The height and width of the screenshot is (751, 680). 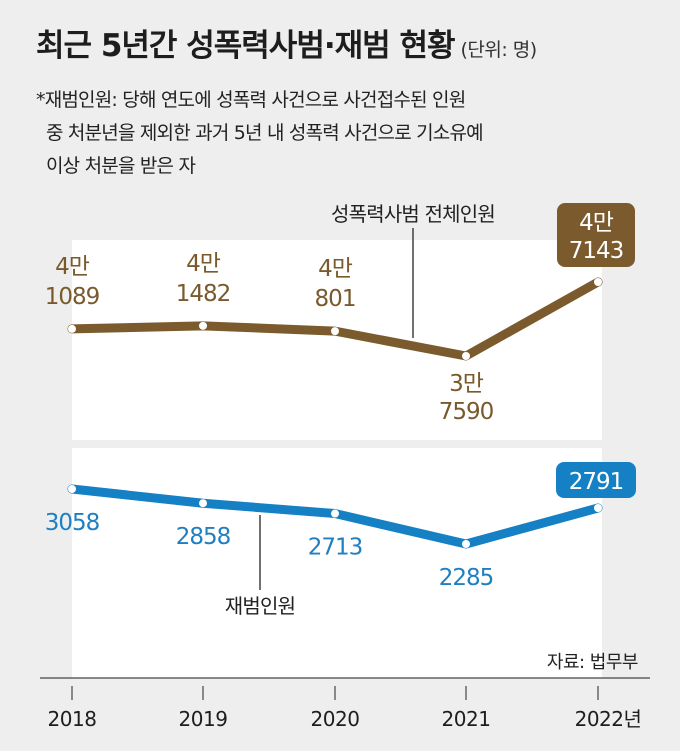 I want to click on footnote-line-1: *재범인원: 당해 연도에 성폭력 사건으로 사건접수된 인원, so click(x=251, y=100).